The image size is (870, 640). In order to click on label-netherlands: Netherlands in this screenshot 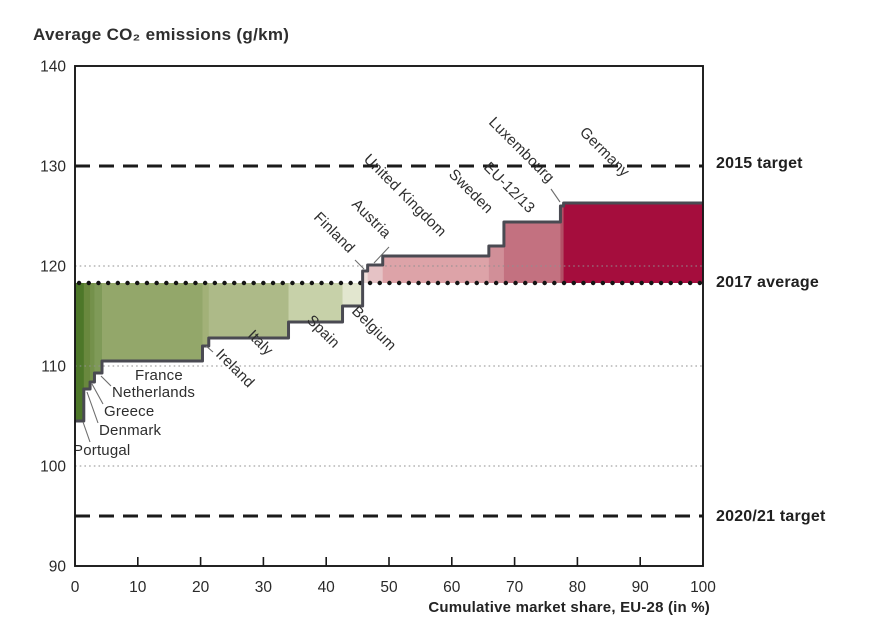, I will do `click(153, 392)`.